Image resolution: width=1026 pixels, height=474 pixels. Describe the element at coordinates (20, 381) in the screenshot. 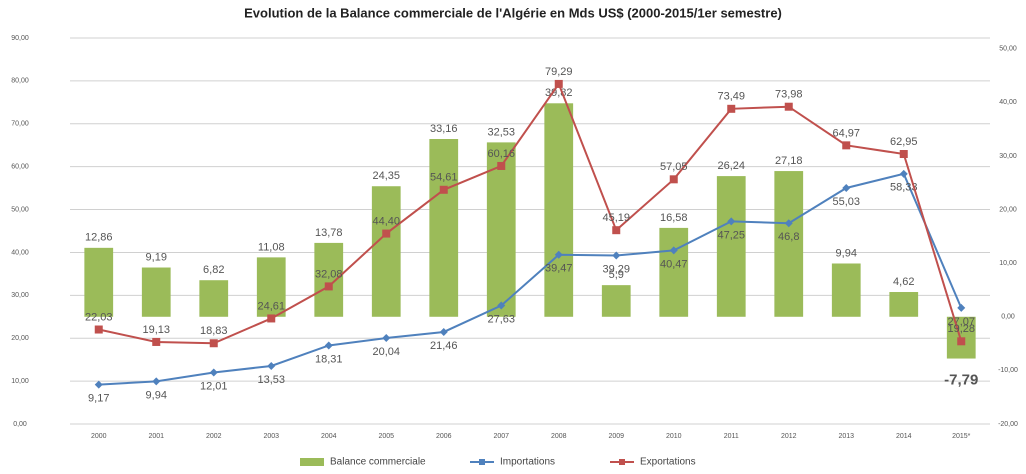

I see `y-tick-label: 10,00` at that location.